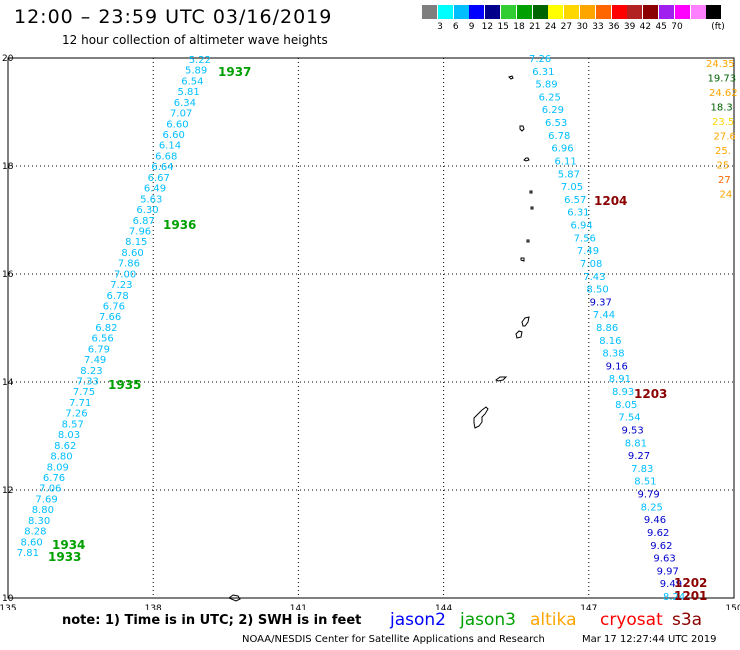  What do you see at coordinates (614, 27) in the screenshot?
I see `scale-label: 36` at bounding box center [614, 27].